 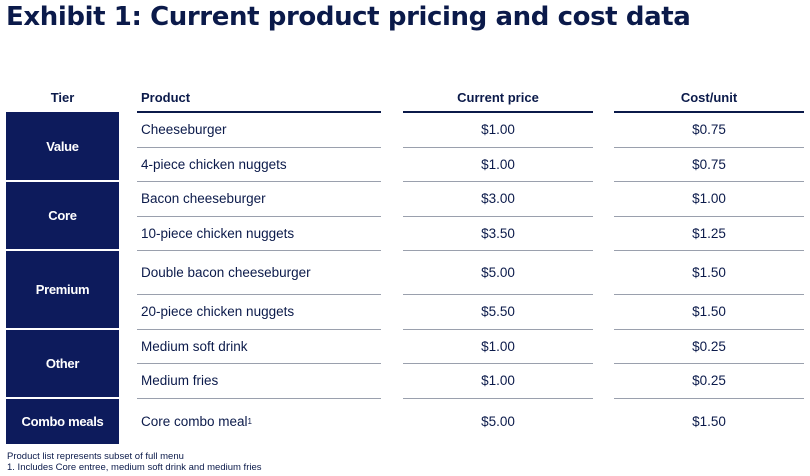 What do you see at coordinates (405, 233) in the screenshot?
I see `table-row: 10-piece chicken nuggets $3.50 $1.25` at bounding box center [405, 233].